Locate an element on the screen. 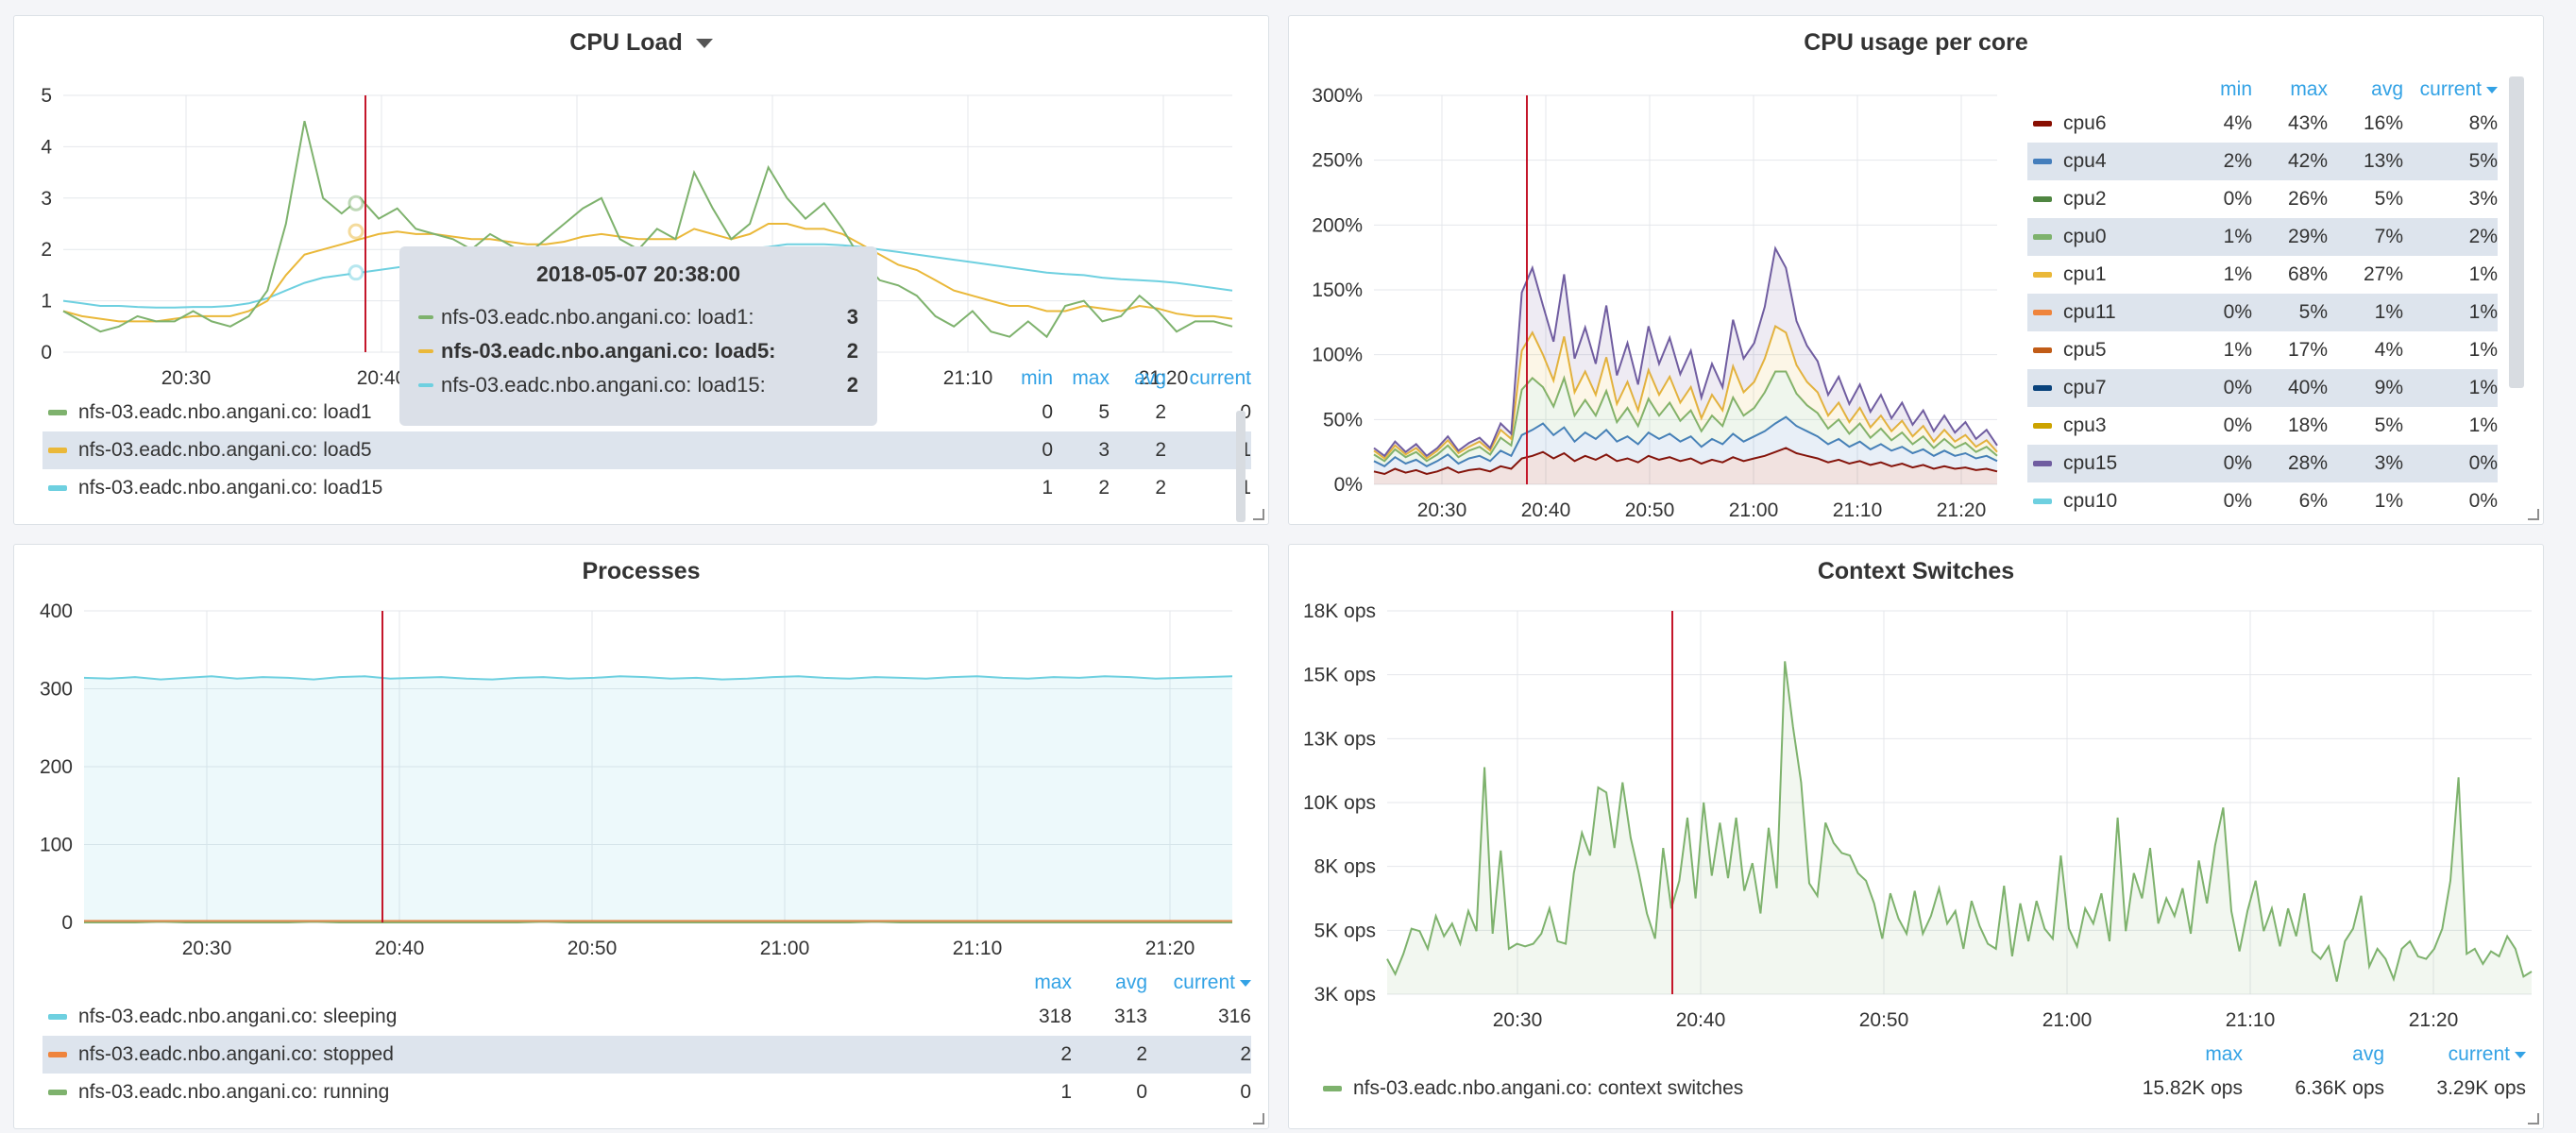 The image size is (2576, 1133). legend-series: cpu10 is located at coordinates (2106, 501).